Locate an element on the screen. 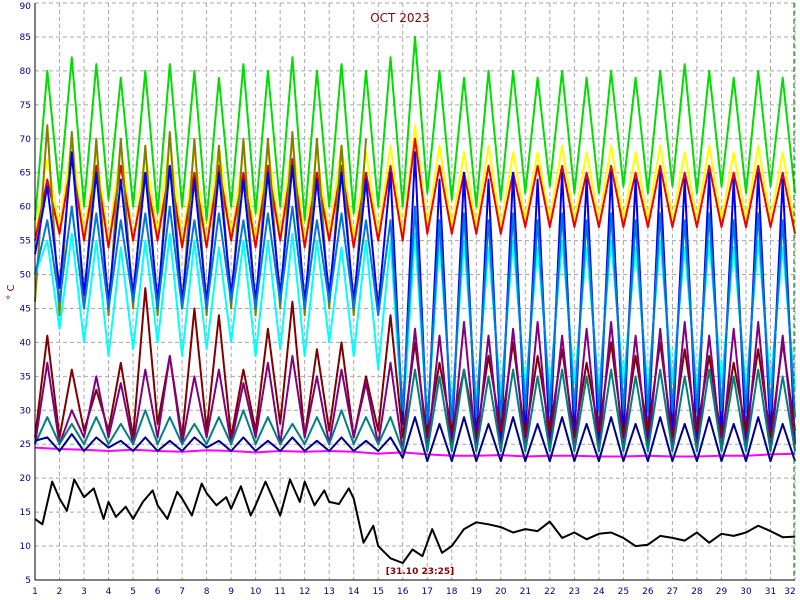 The width and height of the screenshot is (800, 600). x-tick-label: 10 is located at coordinates (256, 592).